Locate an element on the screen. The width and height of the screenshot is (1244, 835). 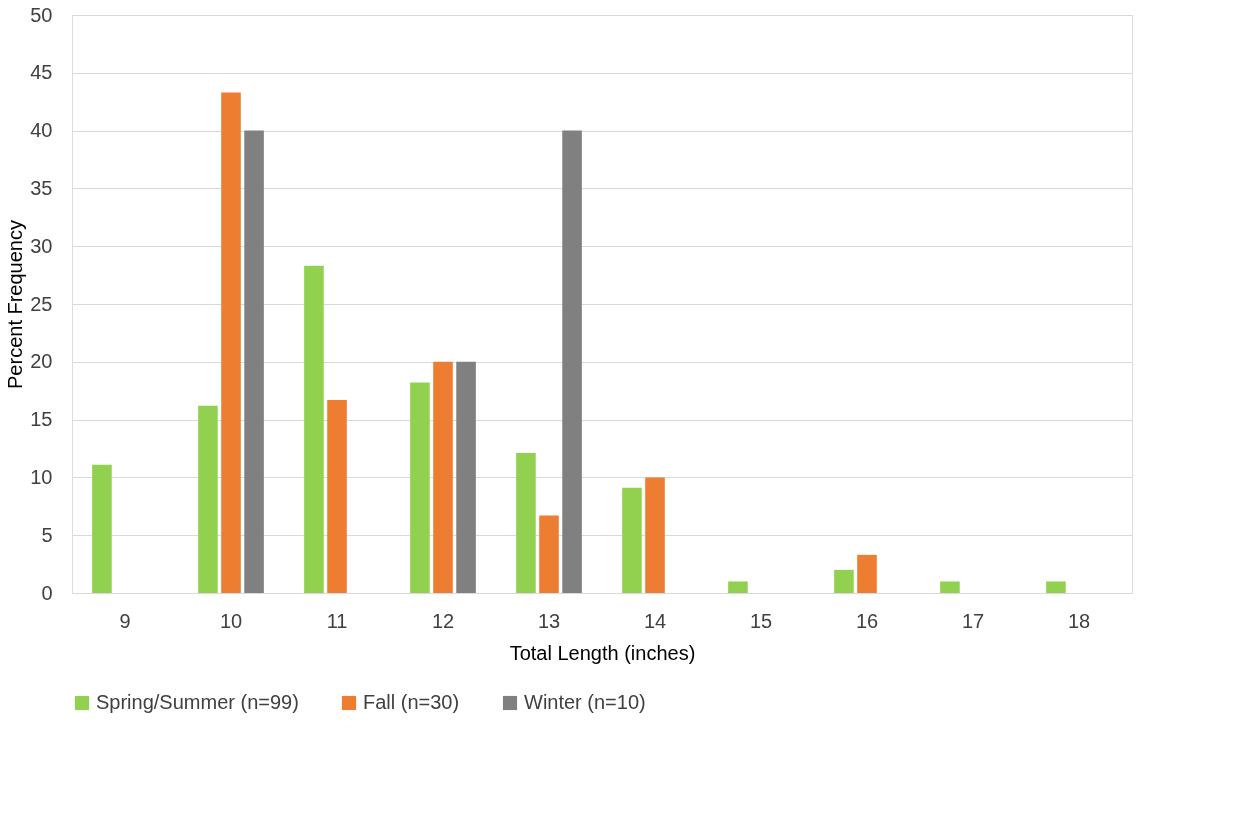
x-tick-label: 16 is located at coordinates (867, 620).